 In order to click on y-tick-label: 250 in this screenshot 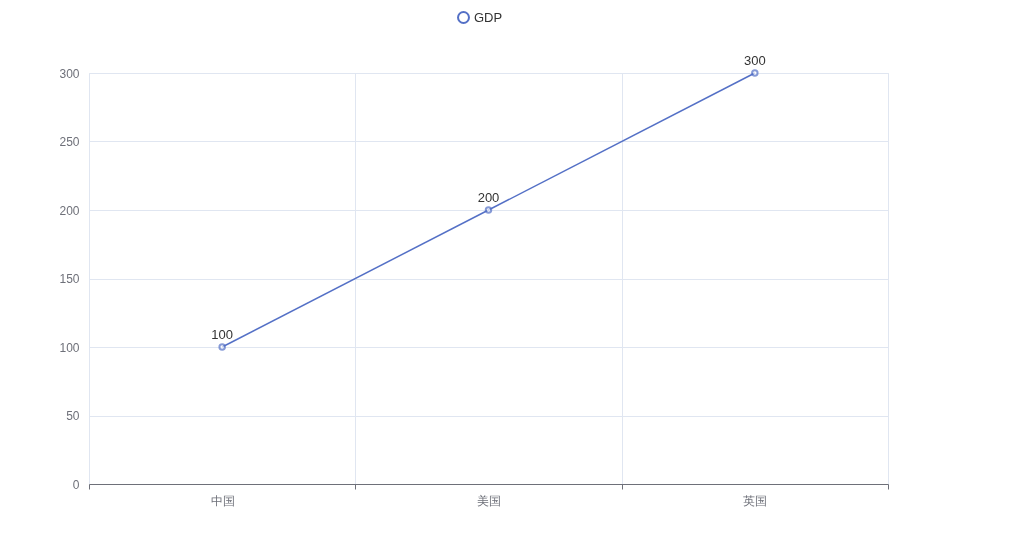, I will do `click(69, 142)`.